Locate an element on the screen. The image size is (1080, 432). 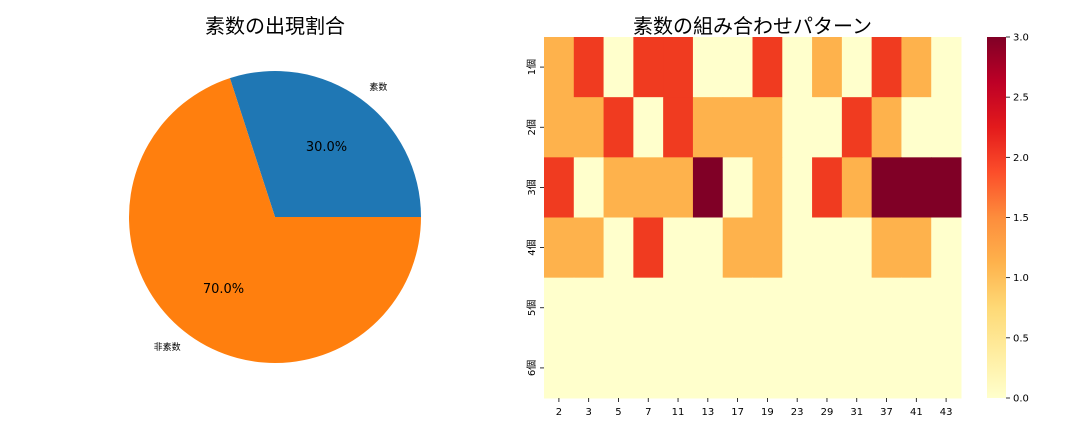
colorbar-tick-label: 2.5 is located at coordinates (1021, 98).